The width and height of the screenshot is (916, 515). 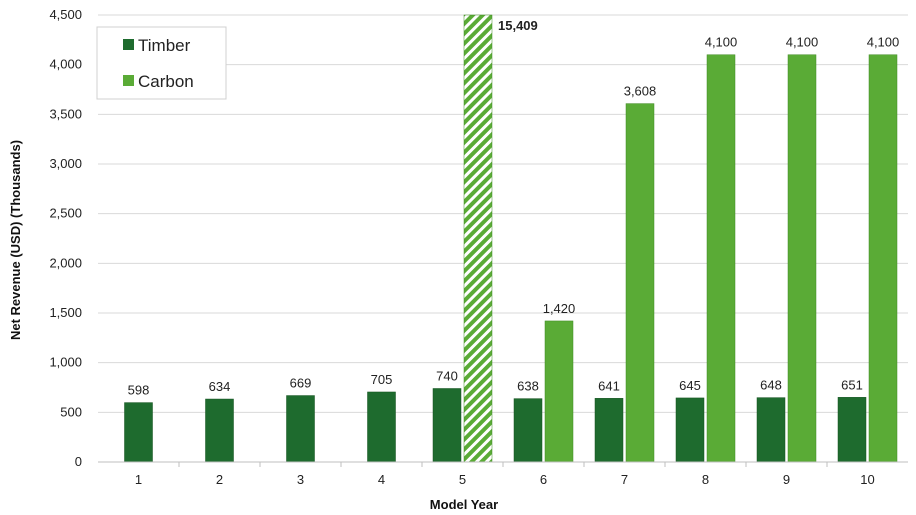 I want to click on legend-label-carbon: Carbon, so click(x=166, y=81).